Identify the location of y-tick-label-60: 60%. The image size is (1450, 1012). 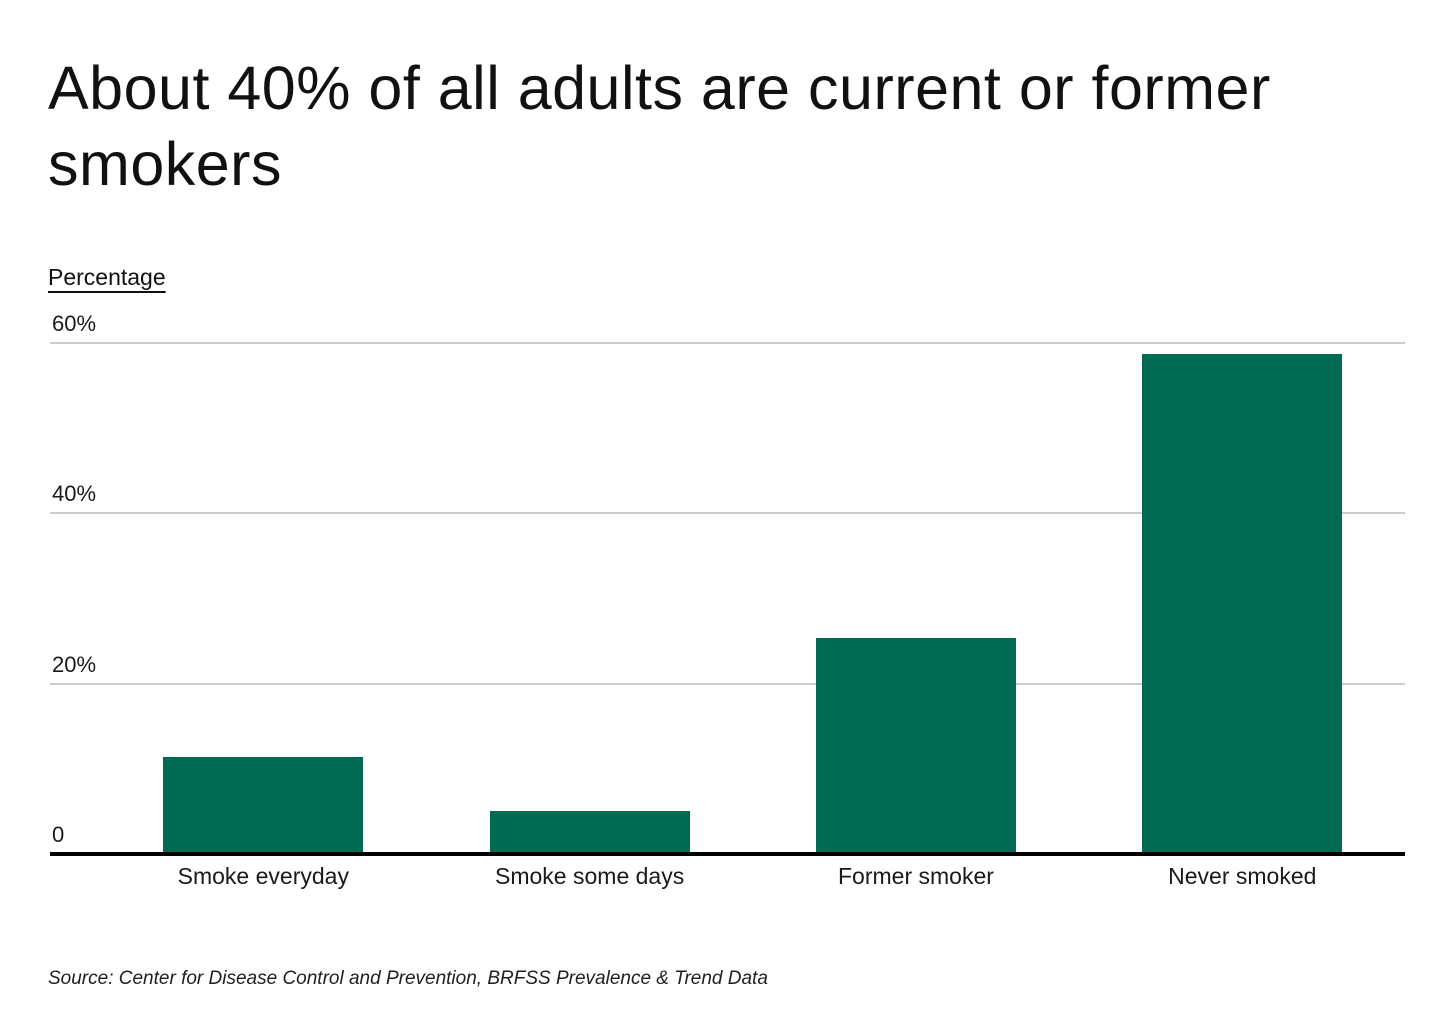
(74, 323).